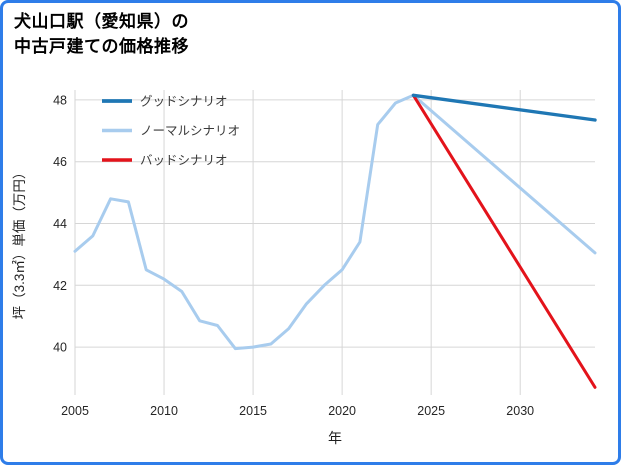  Describe the element at coordinates (75, 411) in the screenshot. I see `x-tick-label: 2005` at that location.